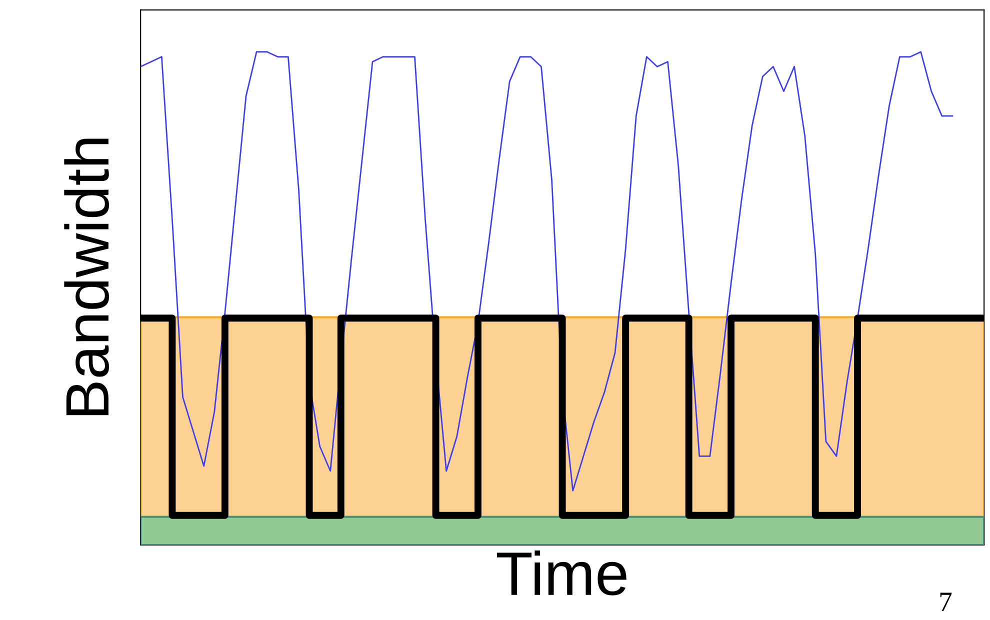  Describe the element at coordinates (561, 573) in the screenshot. I see `x-axis-title: Time` at that location.